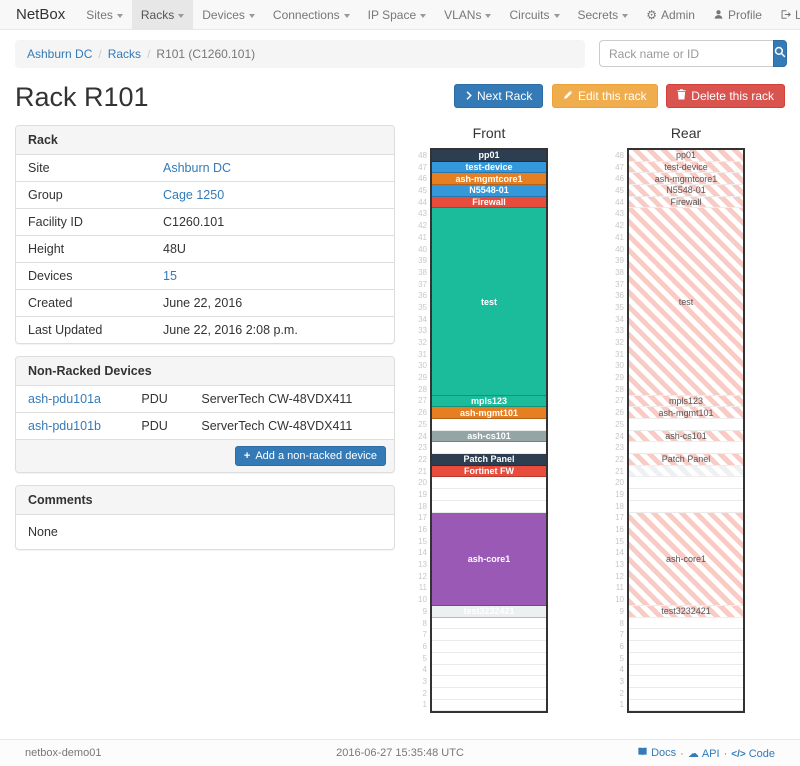  I want to click on footer-link-docs: Docs, so click(656, 753).